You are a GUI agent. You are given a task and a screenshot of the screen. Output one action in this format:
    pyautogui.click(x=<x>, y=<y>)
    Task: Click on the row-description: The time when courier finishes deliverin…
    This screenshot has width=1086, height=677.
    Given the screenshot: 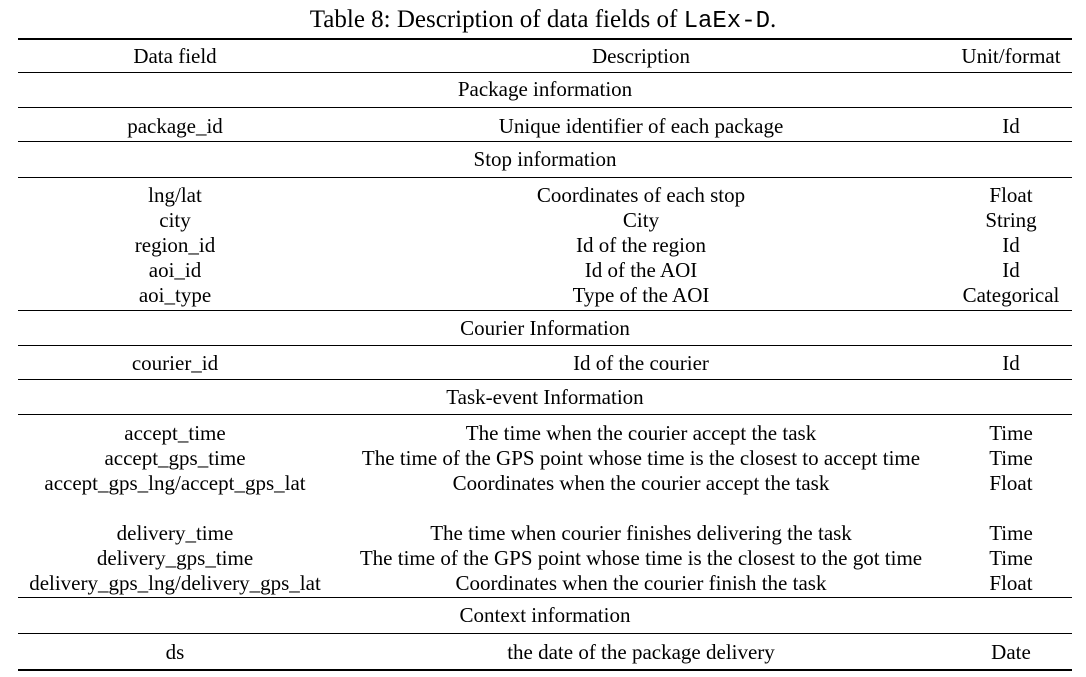 What is the action you would take?
    pyautogui.click(x=641, y=533)
    